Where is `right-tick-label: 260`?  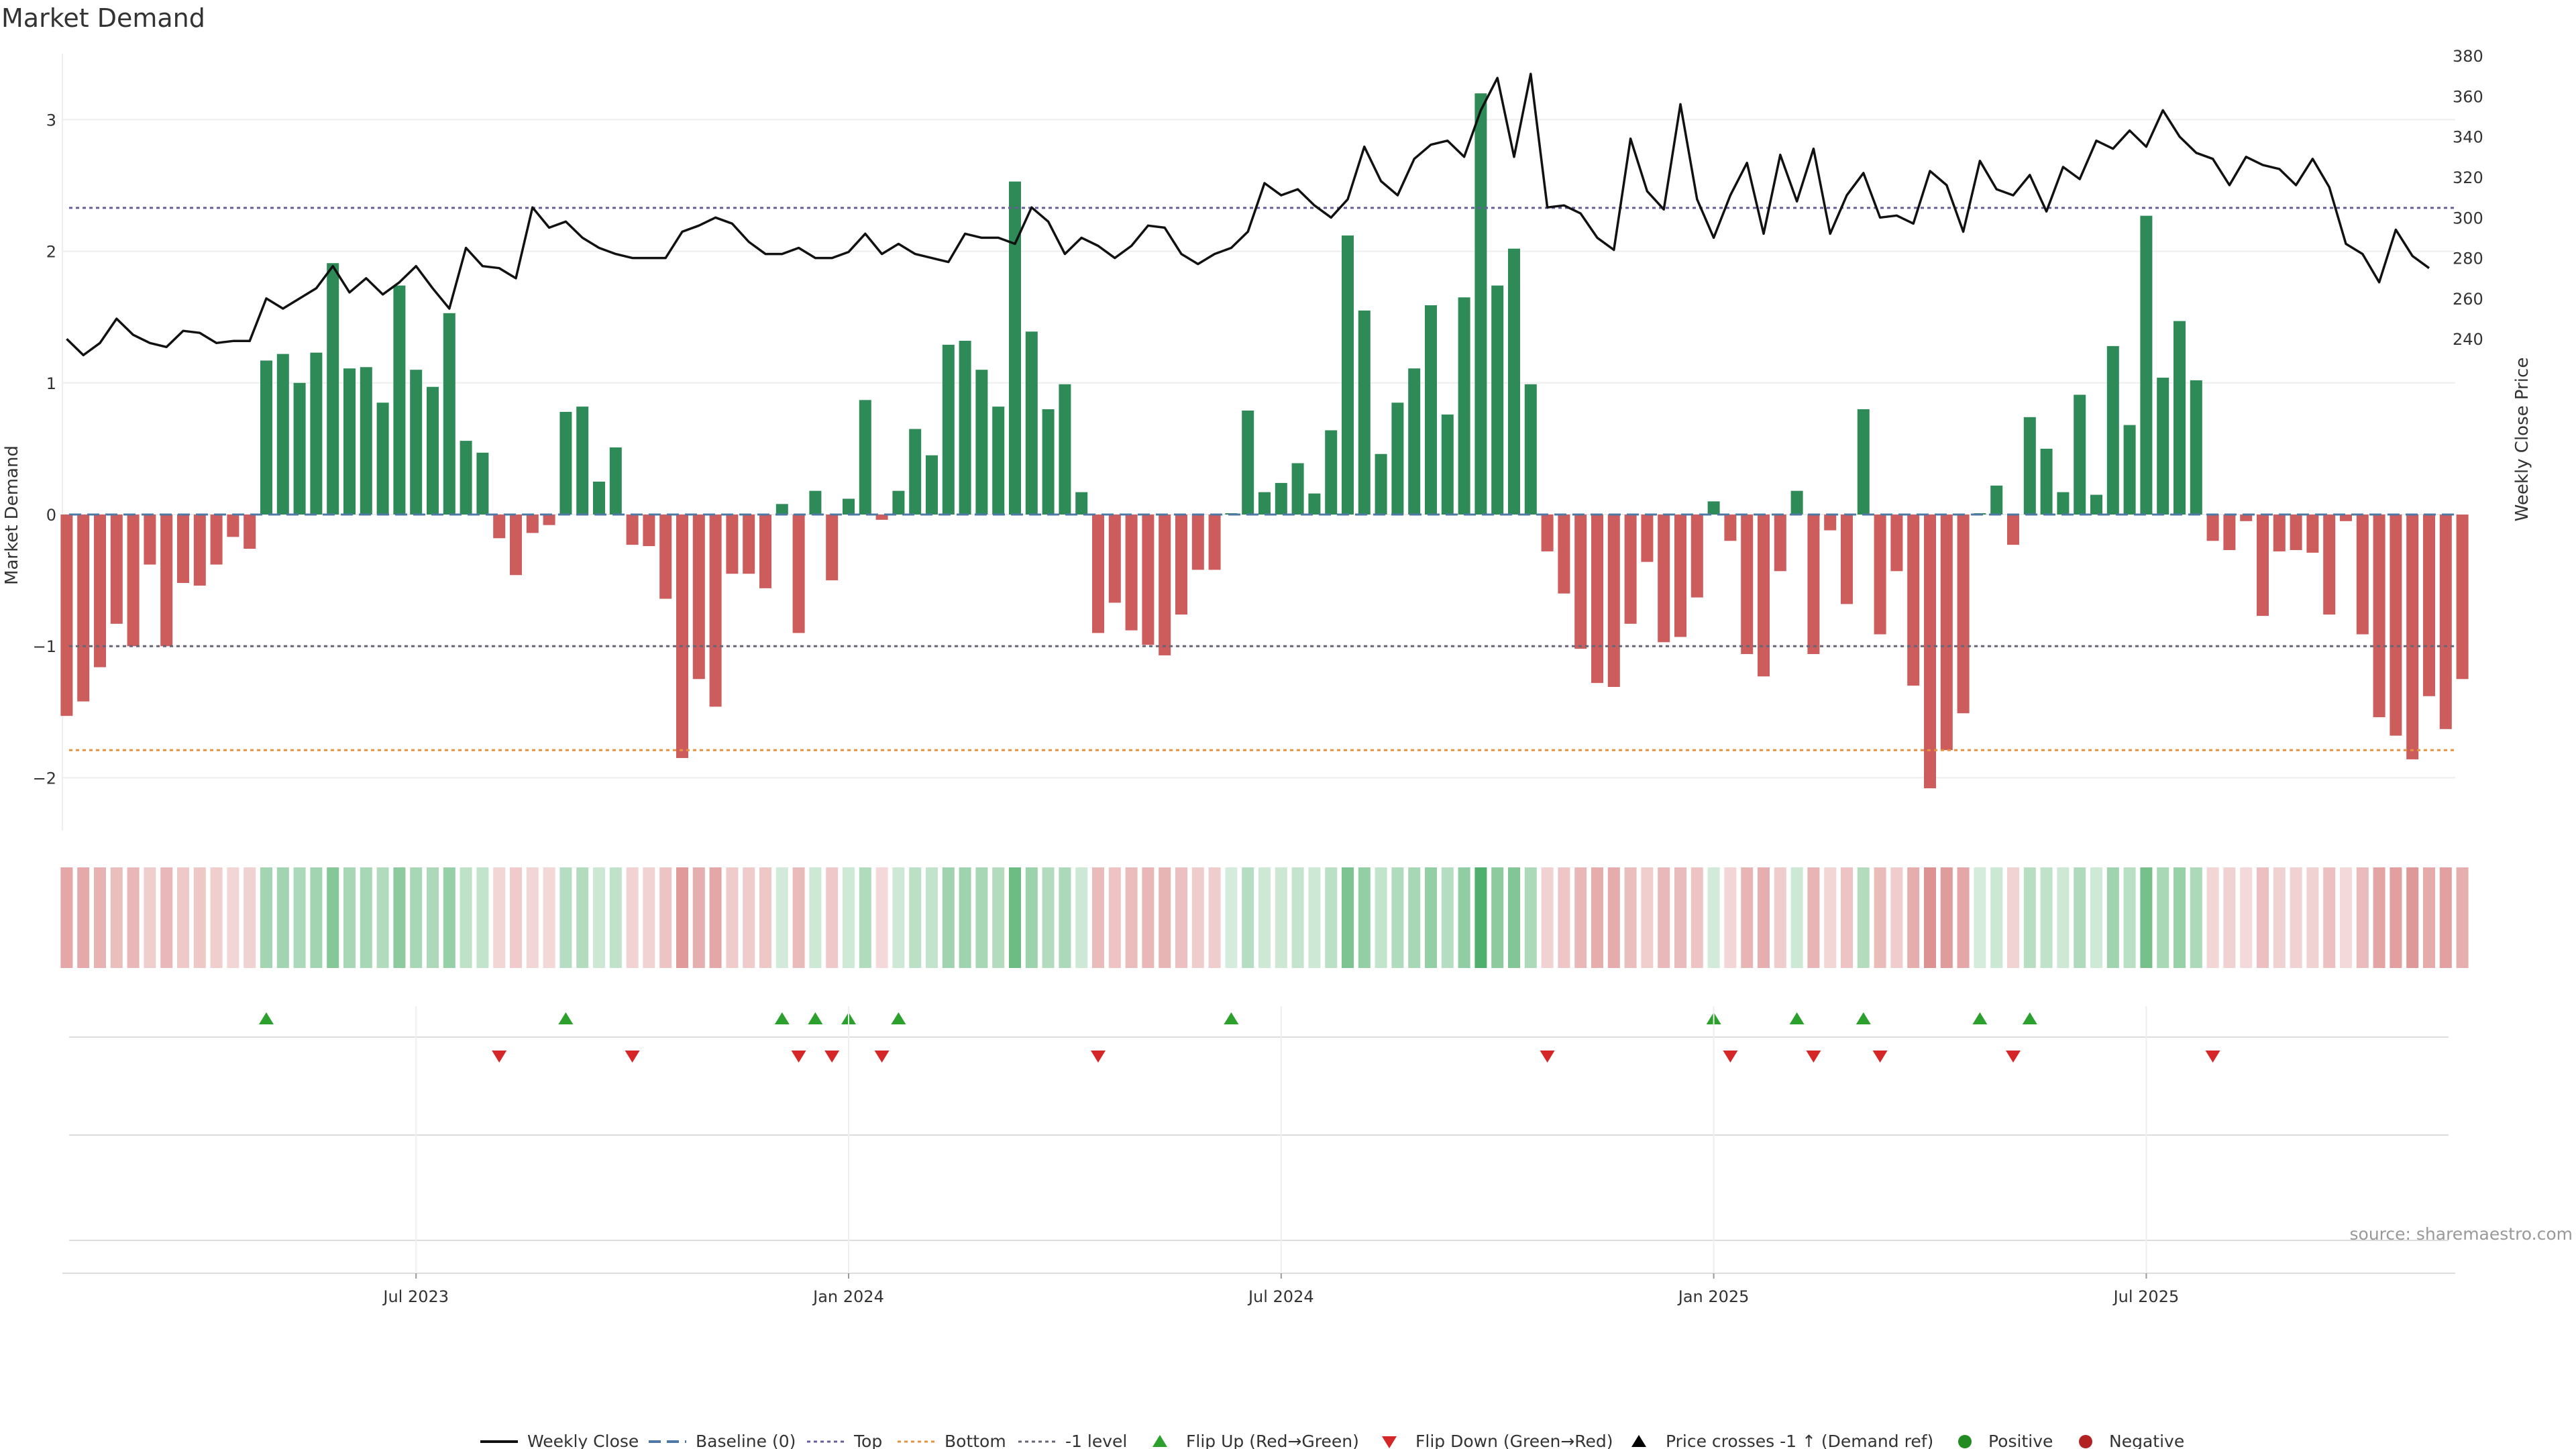 right-tick-label: 260 is located at coordinates (2468, 299).